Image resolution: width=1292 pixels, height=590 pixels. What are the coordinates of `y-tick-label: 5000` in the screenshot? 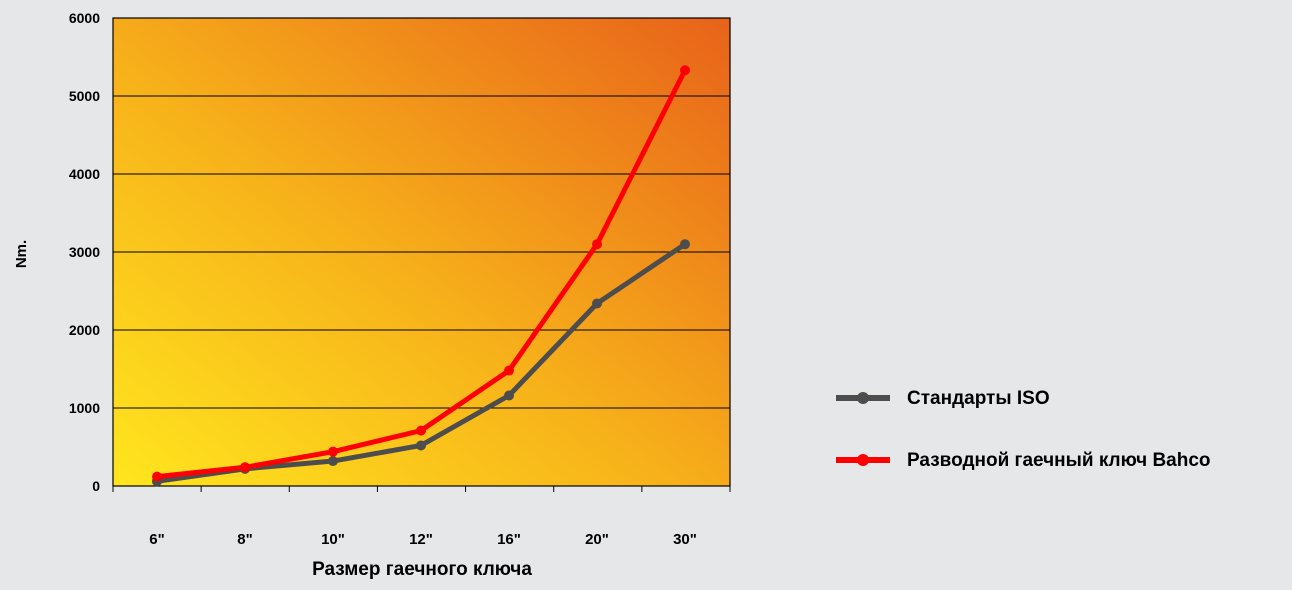 It's located at (84, 96).